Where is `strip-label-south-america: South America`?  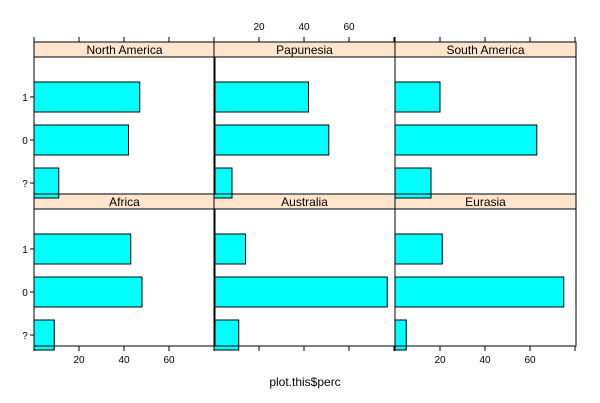
strip-label-south-america: South America is located at coordinates (485, 50).